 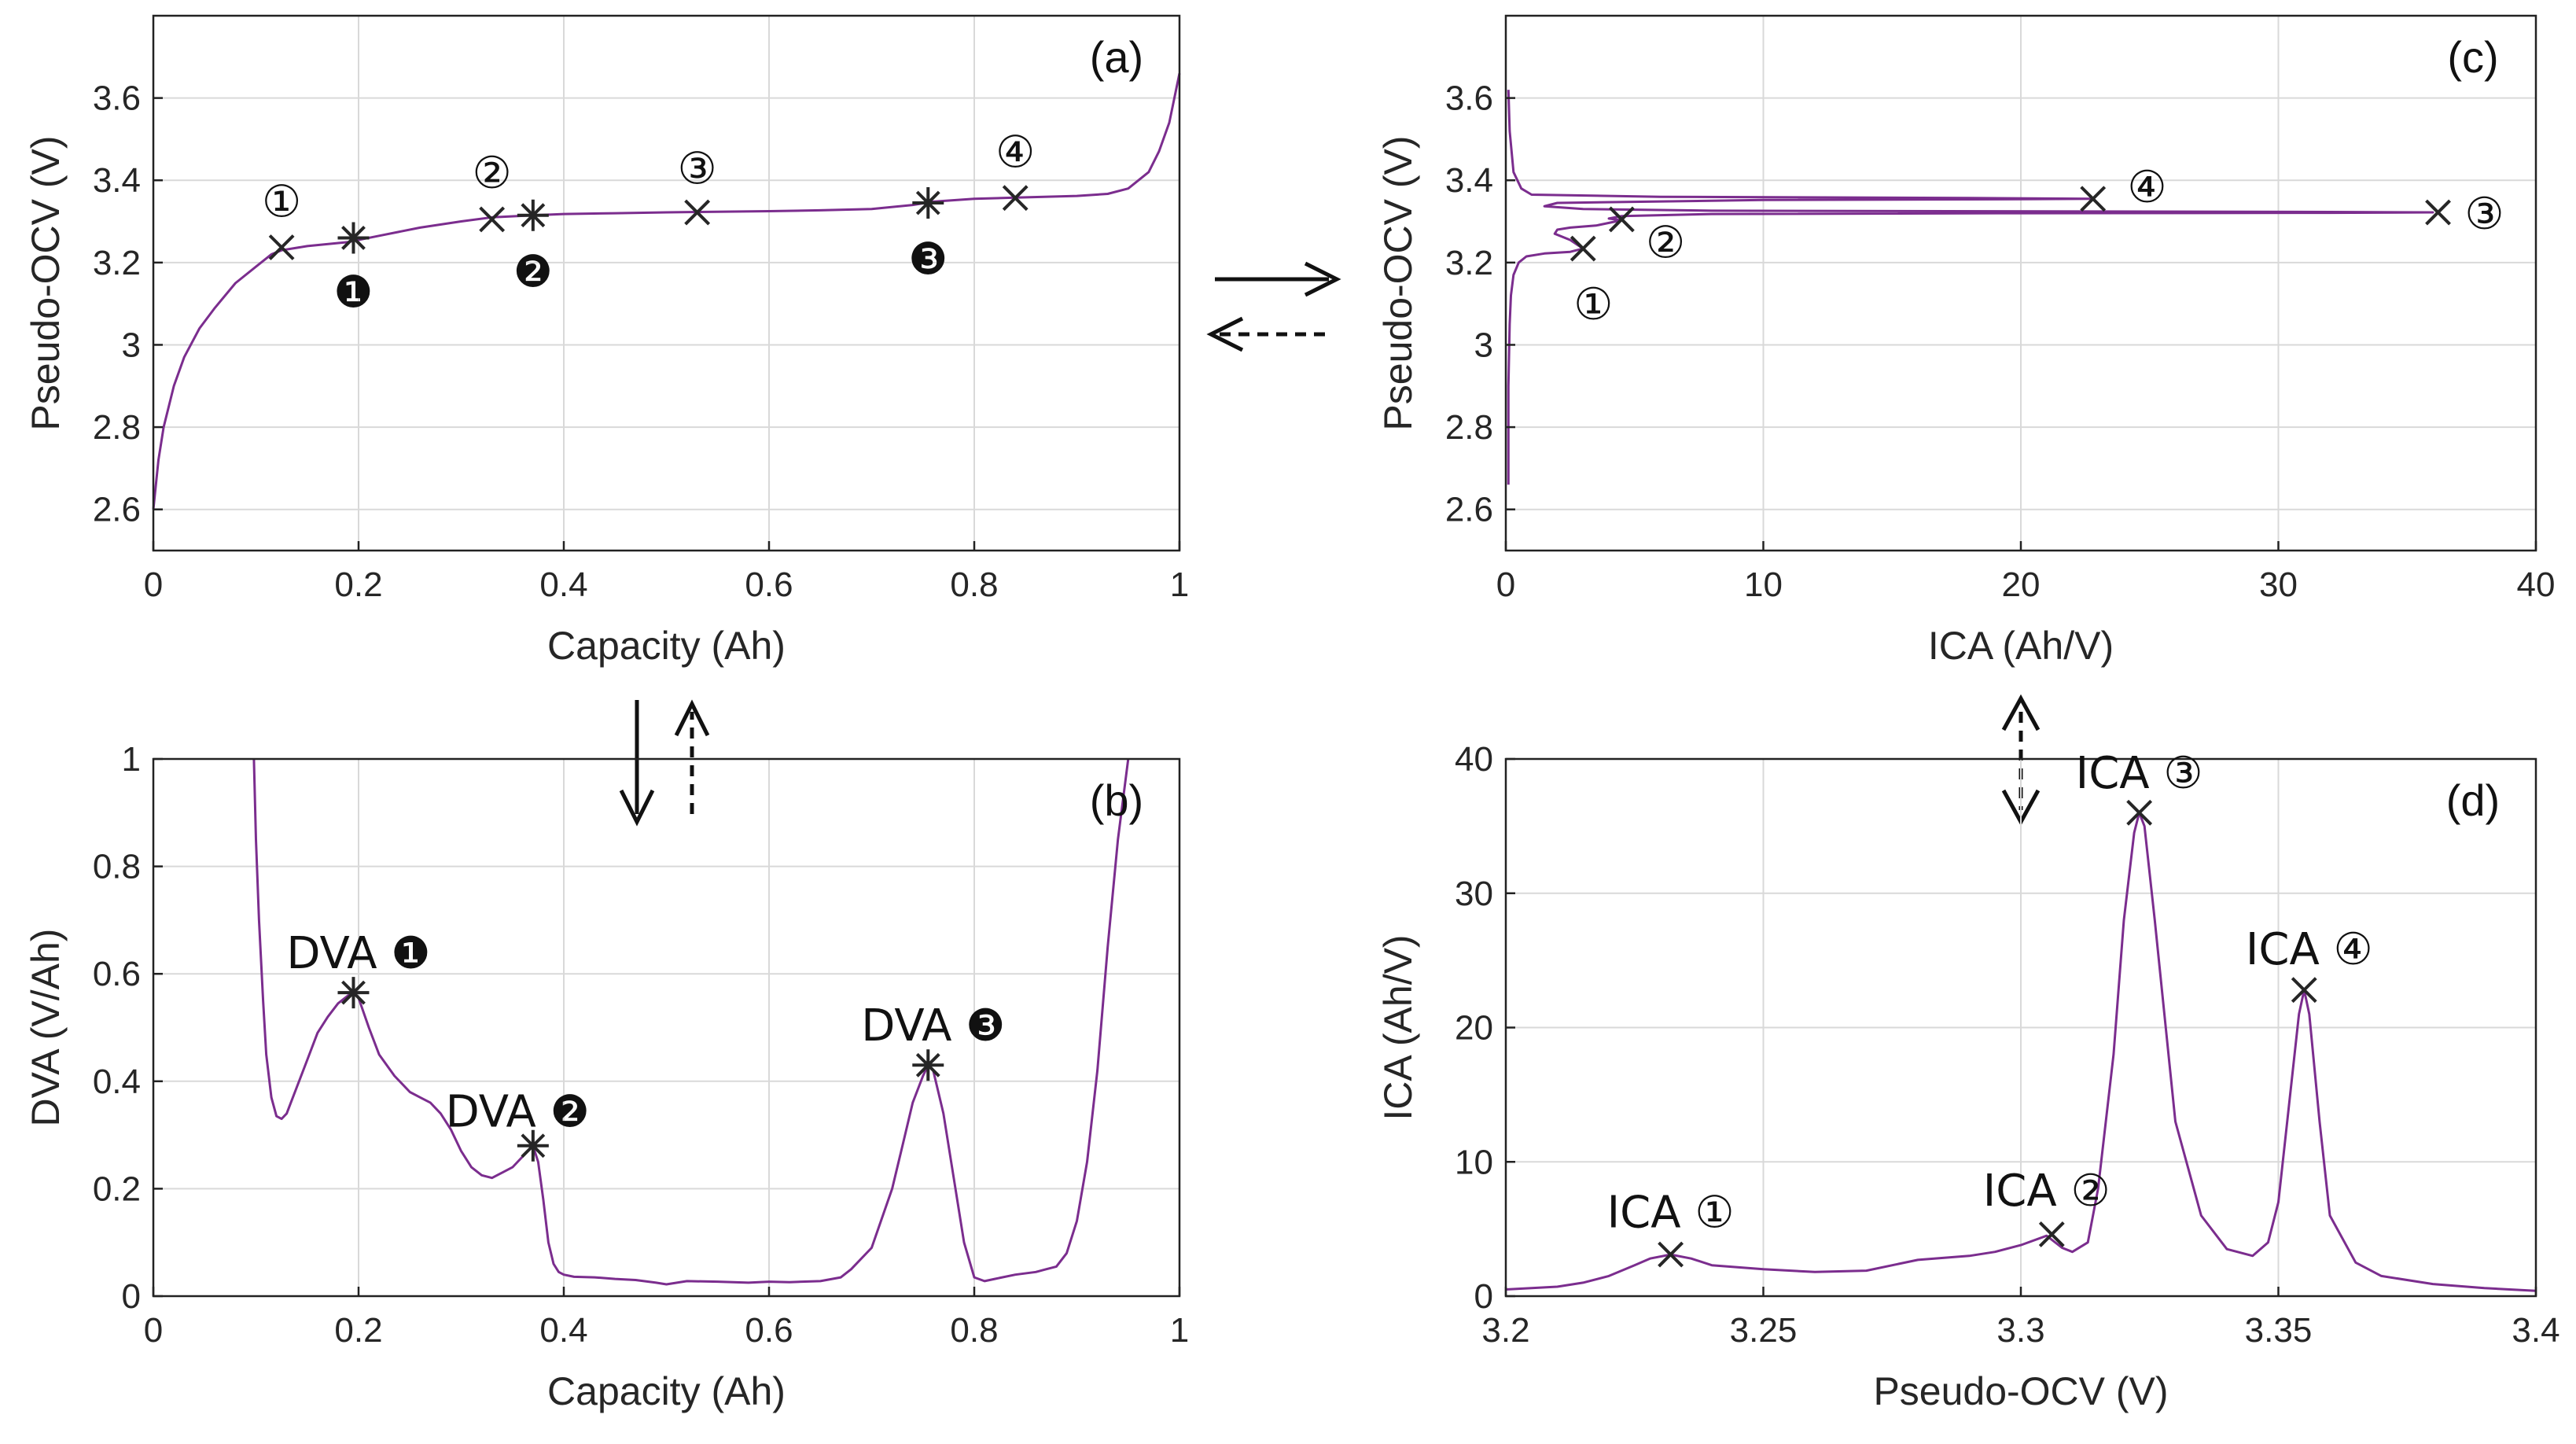 I want to click on y-tick-label-c: 3.6, so click(x=1469, y=98).